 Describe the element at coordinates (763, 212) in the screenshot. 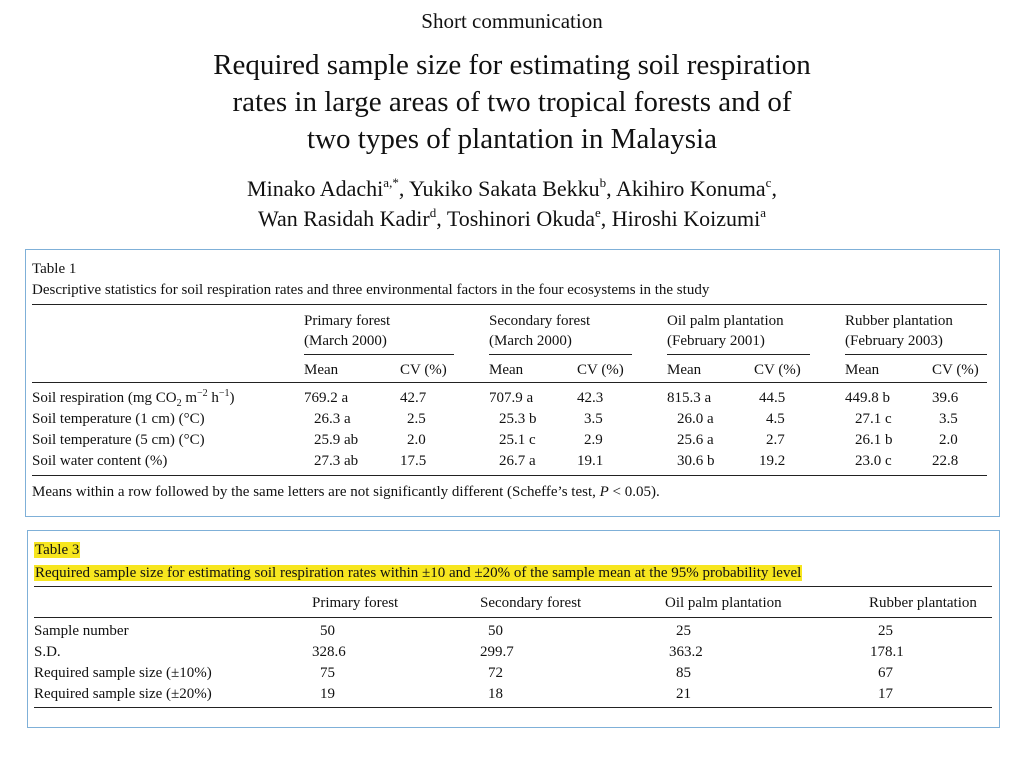

I see `affiliation-marker: a` at that location.